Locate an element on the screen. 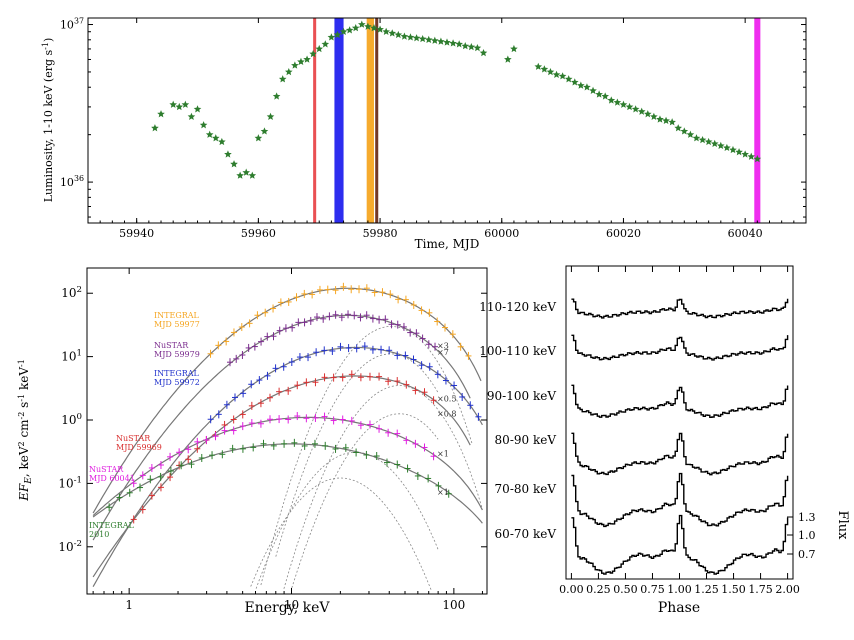  y-tick-label: 0.7 is located at coordinates (807, 554).